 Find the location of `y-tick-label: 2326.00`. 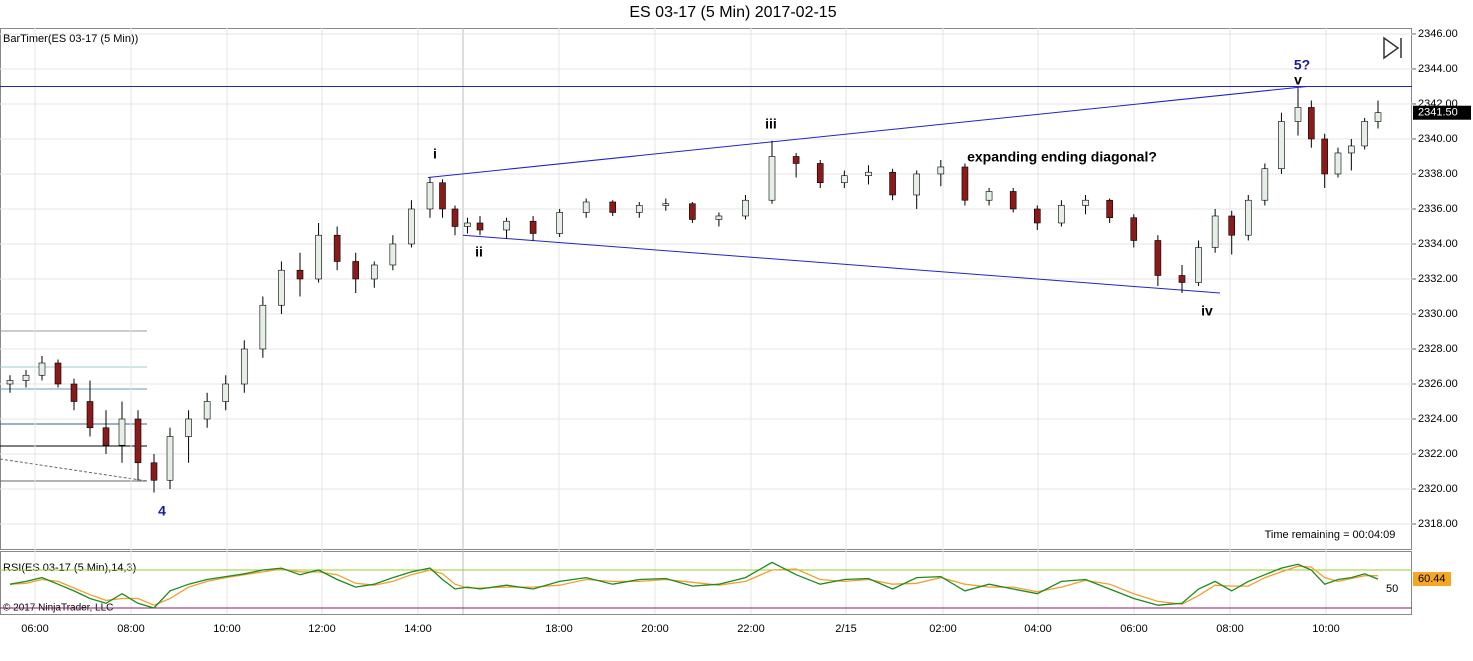

y-tick-label: 2326.00 is located at coordinates (1438, 384).